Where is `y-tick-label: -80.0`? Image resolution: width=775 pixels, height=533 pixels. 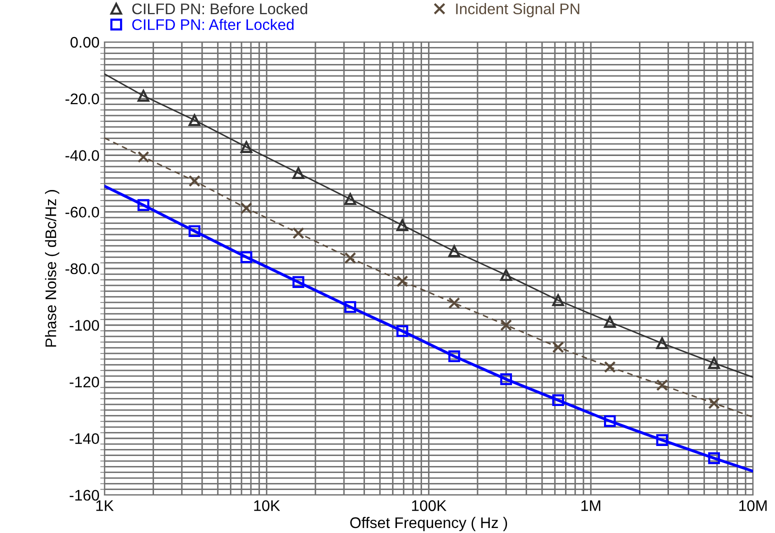
y-tick-label: -80.0 is located at coordinates (83, 268).